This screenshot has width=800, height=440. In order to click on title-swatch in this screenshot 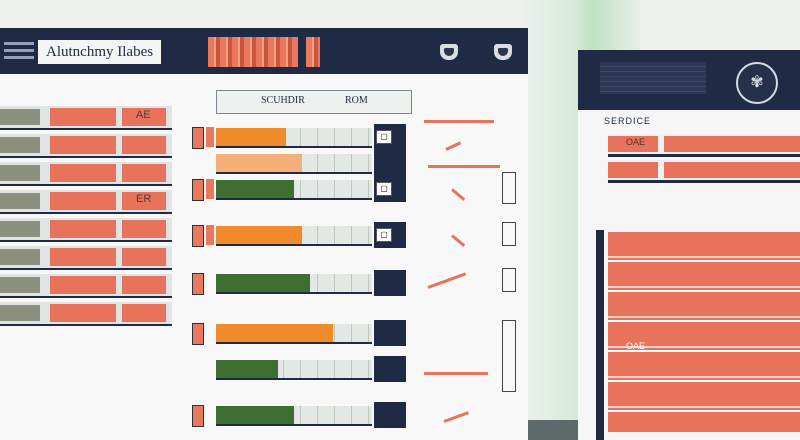, I will do `click(253, 52)`.